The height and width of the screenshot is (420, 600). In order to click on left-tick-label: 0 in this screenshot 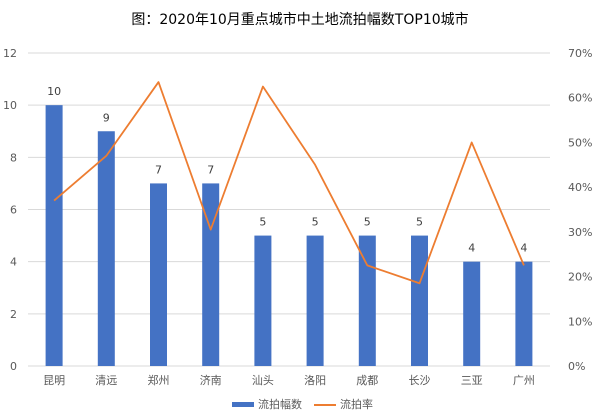, I will do `click(13, 366)`.